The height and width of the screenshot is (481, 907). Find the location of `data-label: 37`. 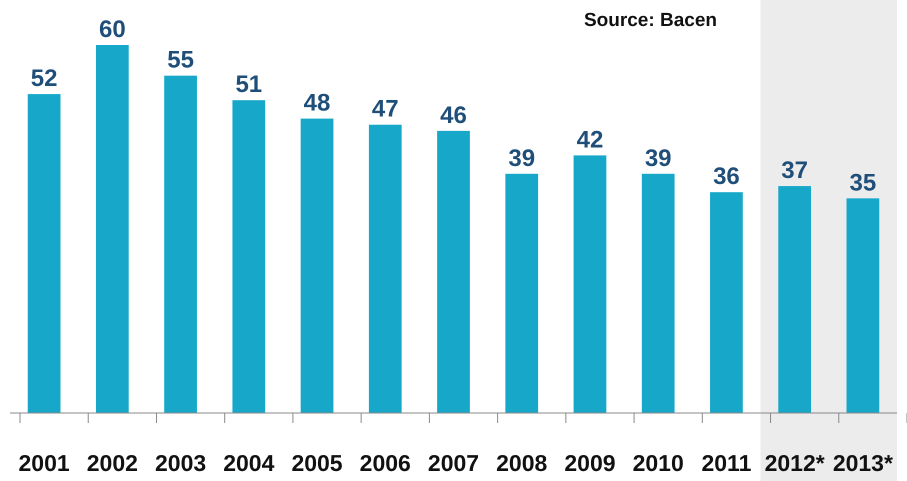

data-label: 37 is located at coordinates (794, 170).